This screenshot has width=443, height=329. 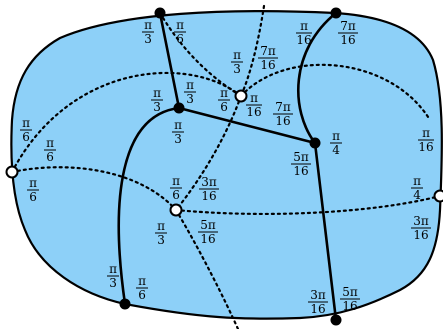 What do you see at coordinates (125, 304) in the screenshot?
I see `vertex-bottom-left` at bounding box center [125, 304].